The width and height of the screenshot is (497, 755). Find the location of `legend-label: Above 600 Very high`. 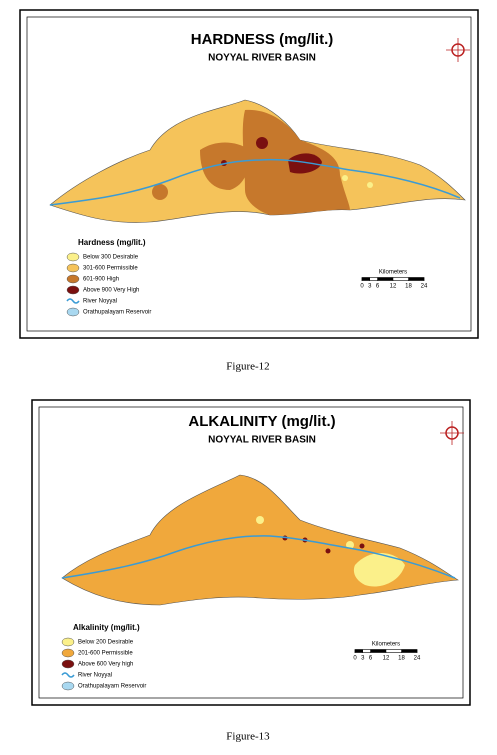

legend-label: Above 600 Very high is located at coordinates (105, 665).